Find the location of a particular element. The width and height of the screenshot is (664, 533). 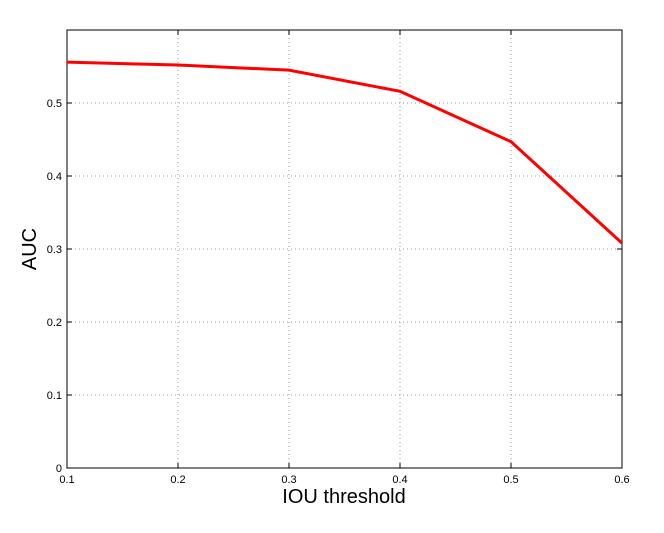

x-axis-label: IOU threshold is located at coordinates (343, 497).